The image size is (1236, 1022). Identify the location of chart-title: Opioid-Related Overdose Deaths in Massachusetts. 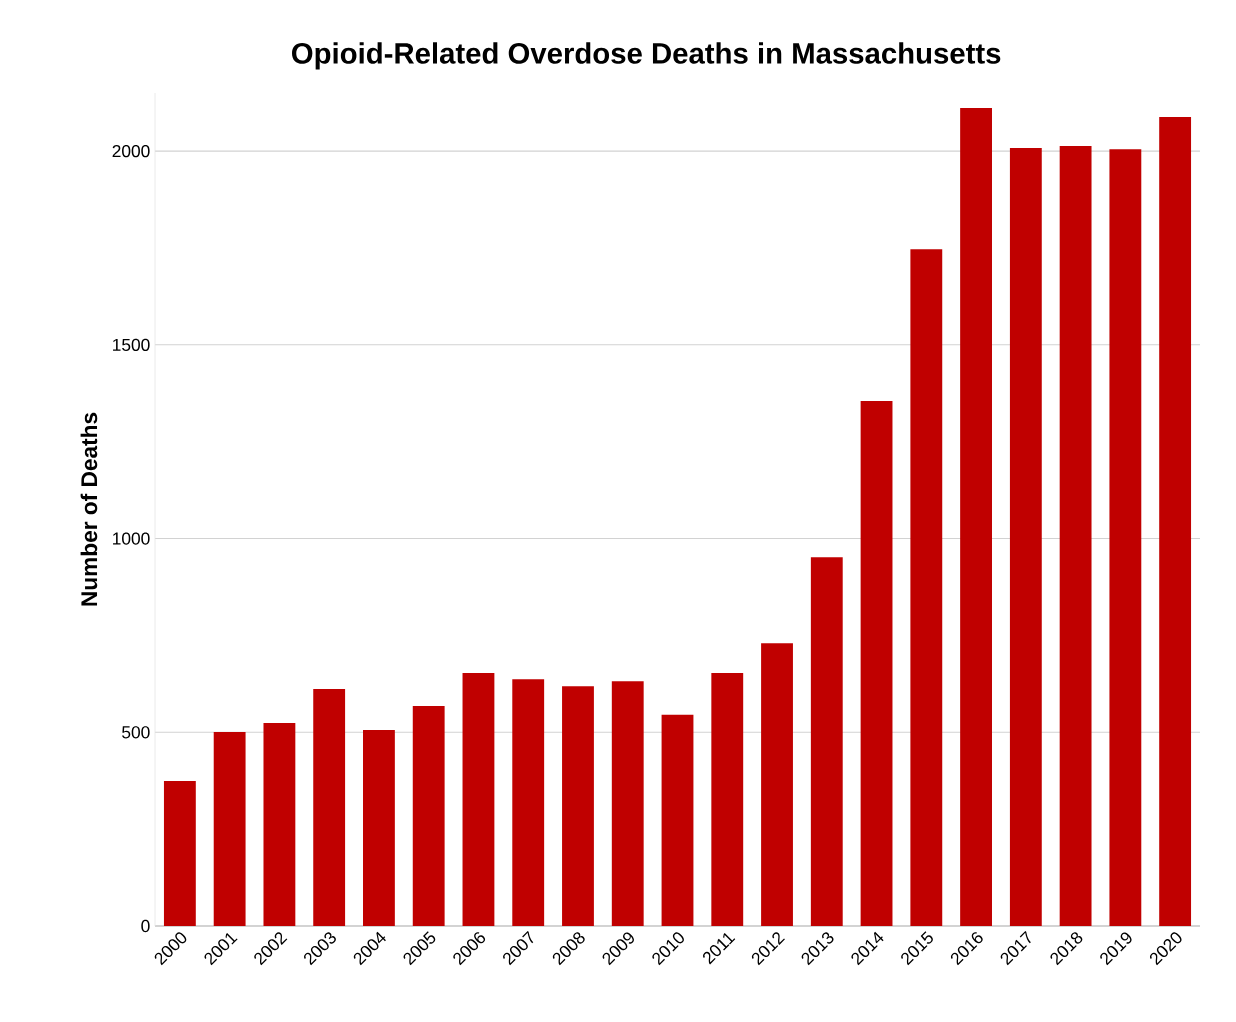
(646, 56).